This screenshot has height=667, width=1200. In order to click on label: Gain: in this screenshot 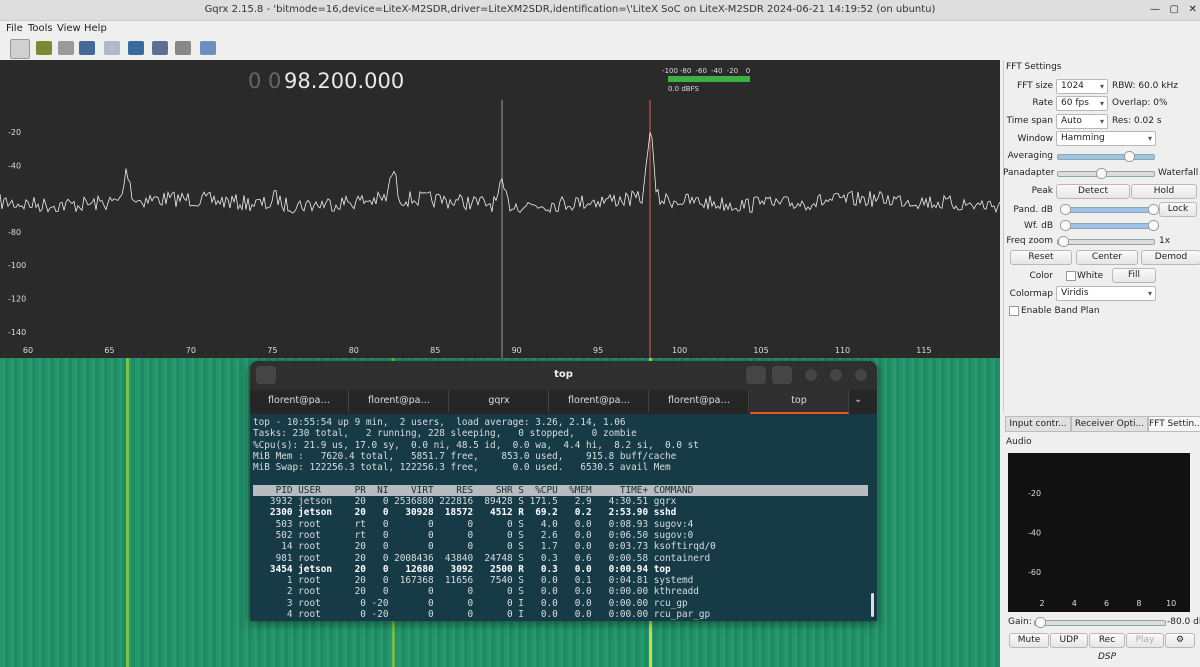, I will do `click(1020, 622)`.